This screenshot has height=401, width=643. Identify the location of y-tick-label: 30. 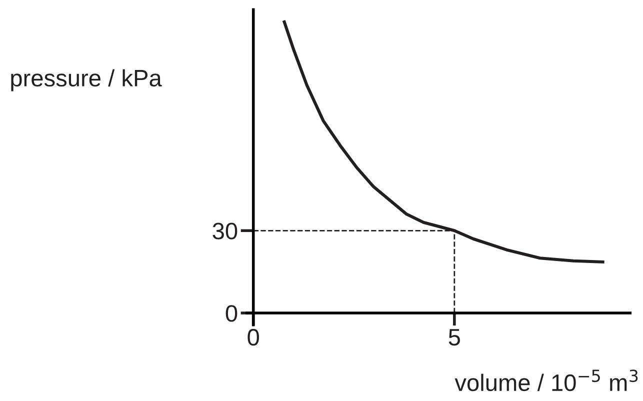
(225, 231).